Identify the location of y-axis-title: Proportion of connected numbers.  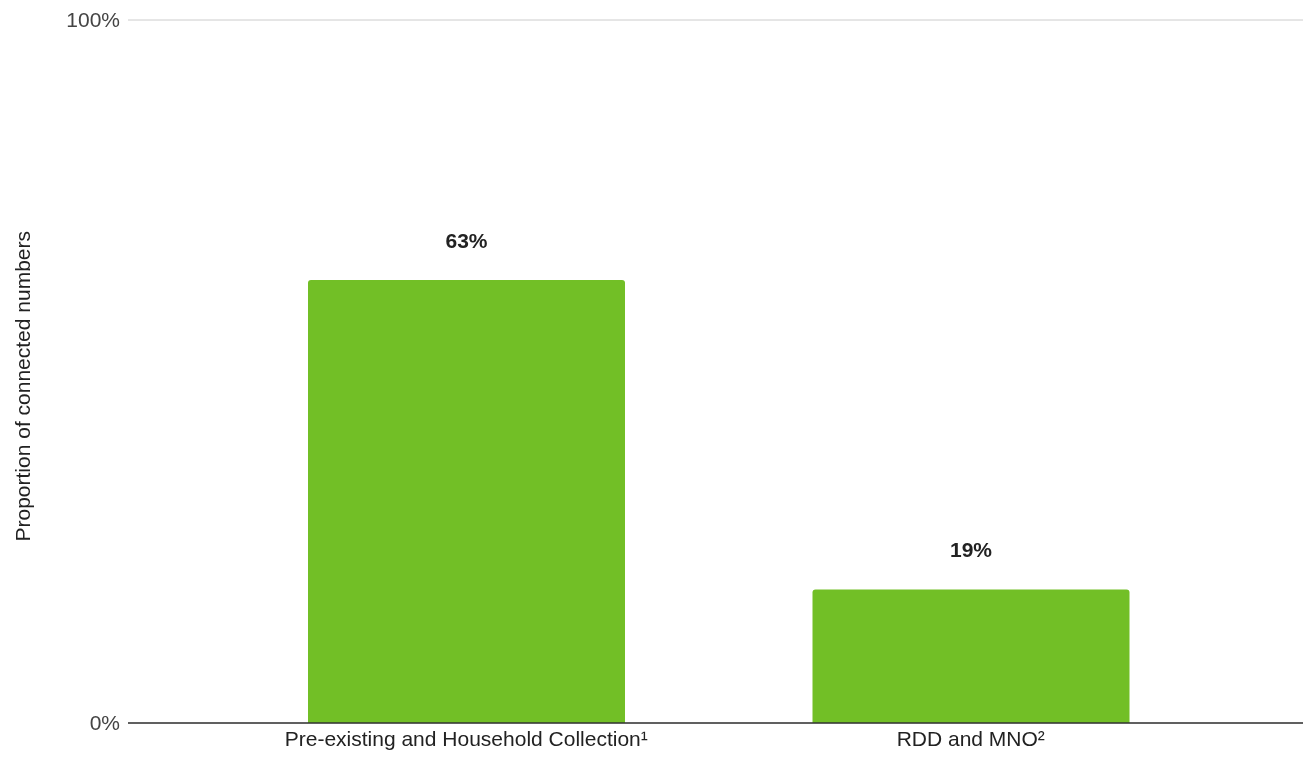
(23, 386).